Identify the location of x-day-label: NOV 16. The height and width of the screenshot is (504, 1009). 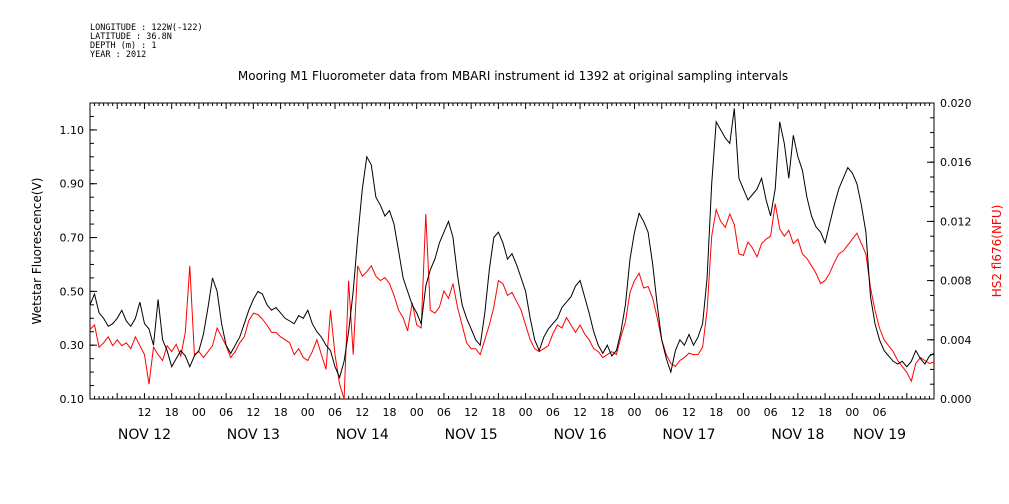
(580, 435).